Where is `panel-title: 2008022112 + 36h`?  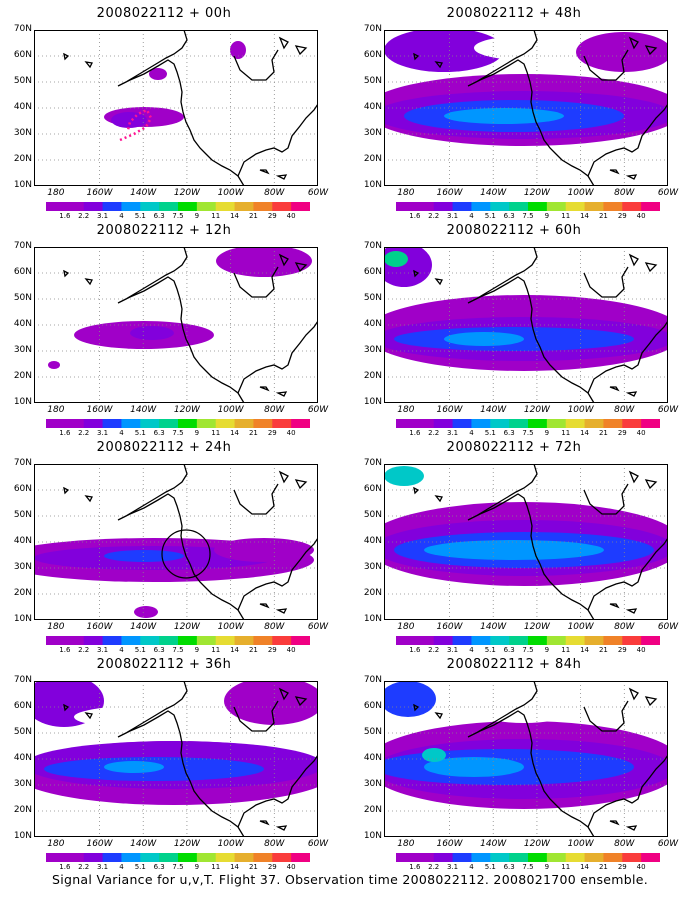 panel-title: 2008022112 + 36h is located at coordinates (164, 664).